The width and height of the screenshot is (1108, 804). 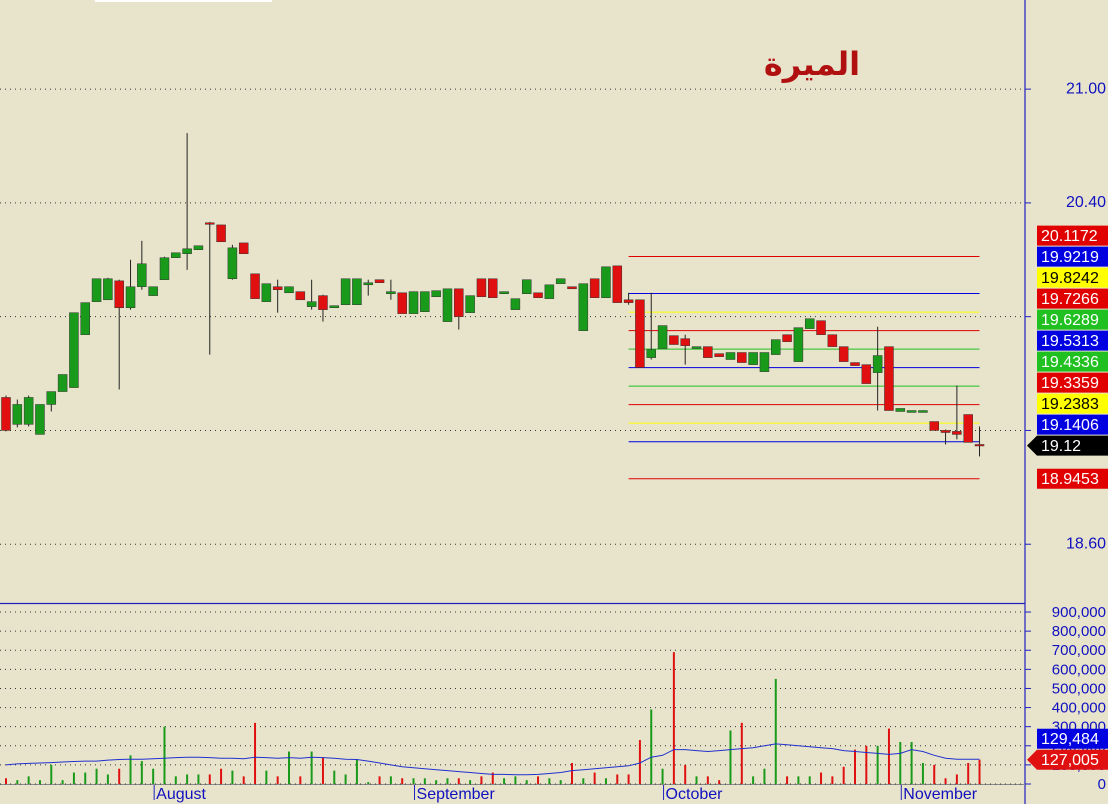 What do you see at coordinates (1079, 612) in the screenshot?
I see `v-tick-label: 900,000` at bounding box center [1079, 612].